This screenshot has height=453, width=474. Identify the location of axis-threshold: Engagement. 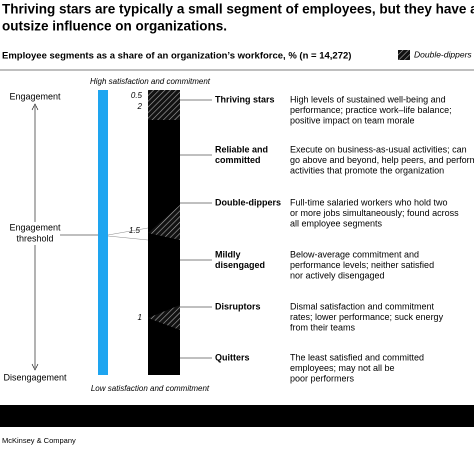
(35, 227).